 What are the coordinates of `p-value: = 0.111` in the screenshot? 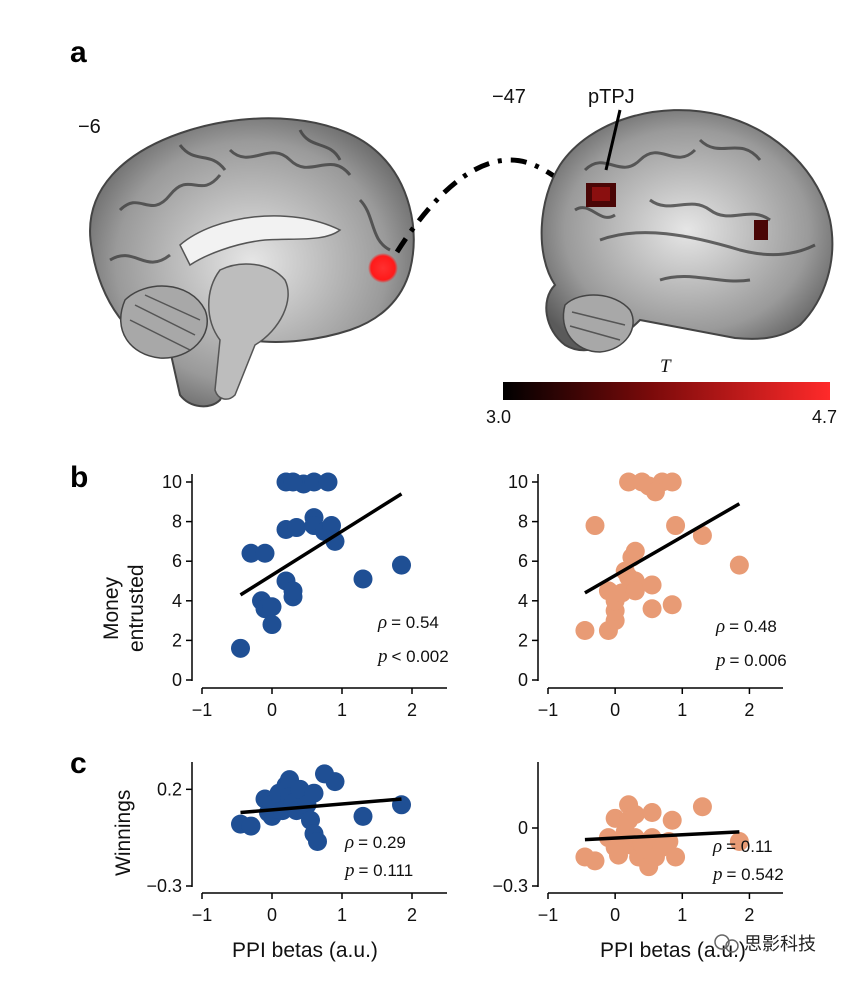 It's located at (386, 870).